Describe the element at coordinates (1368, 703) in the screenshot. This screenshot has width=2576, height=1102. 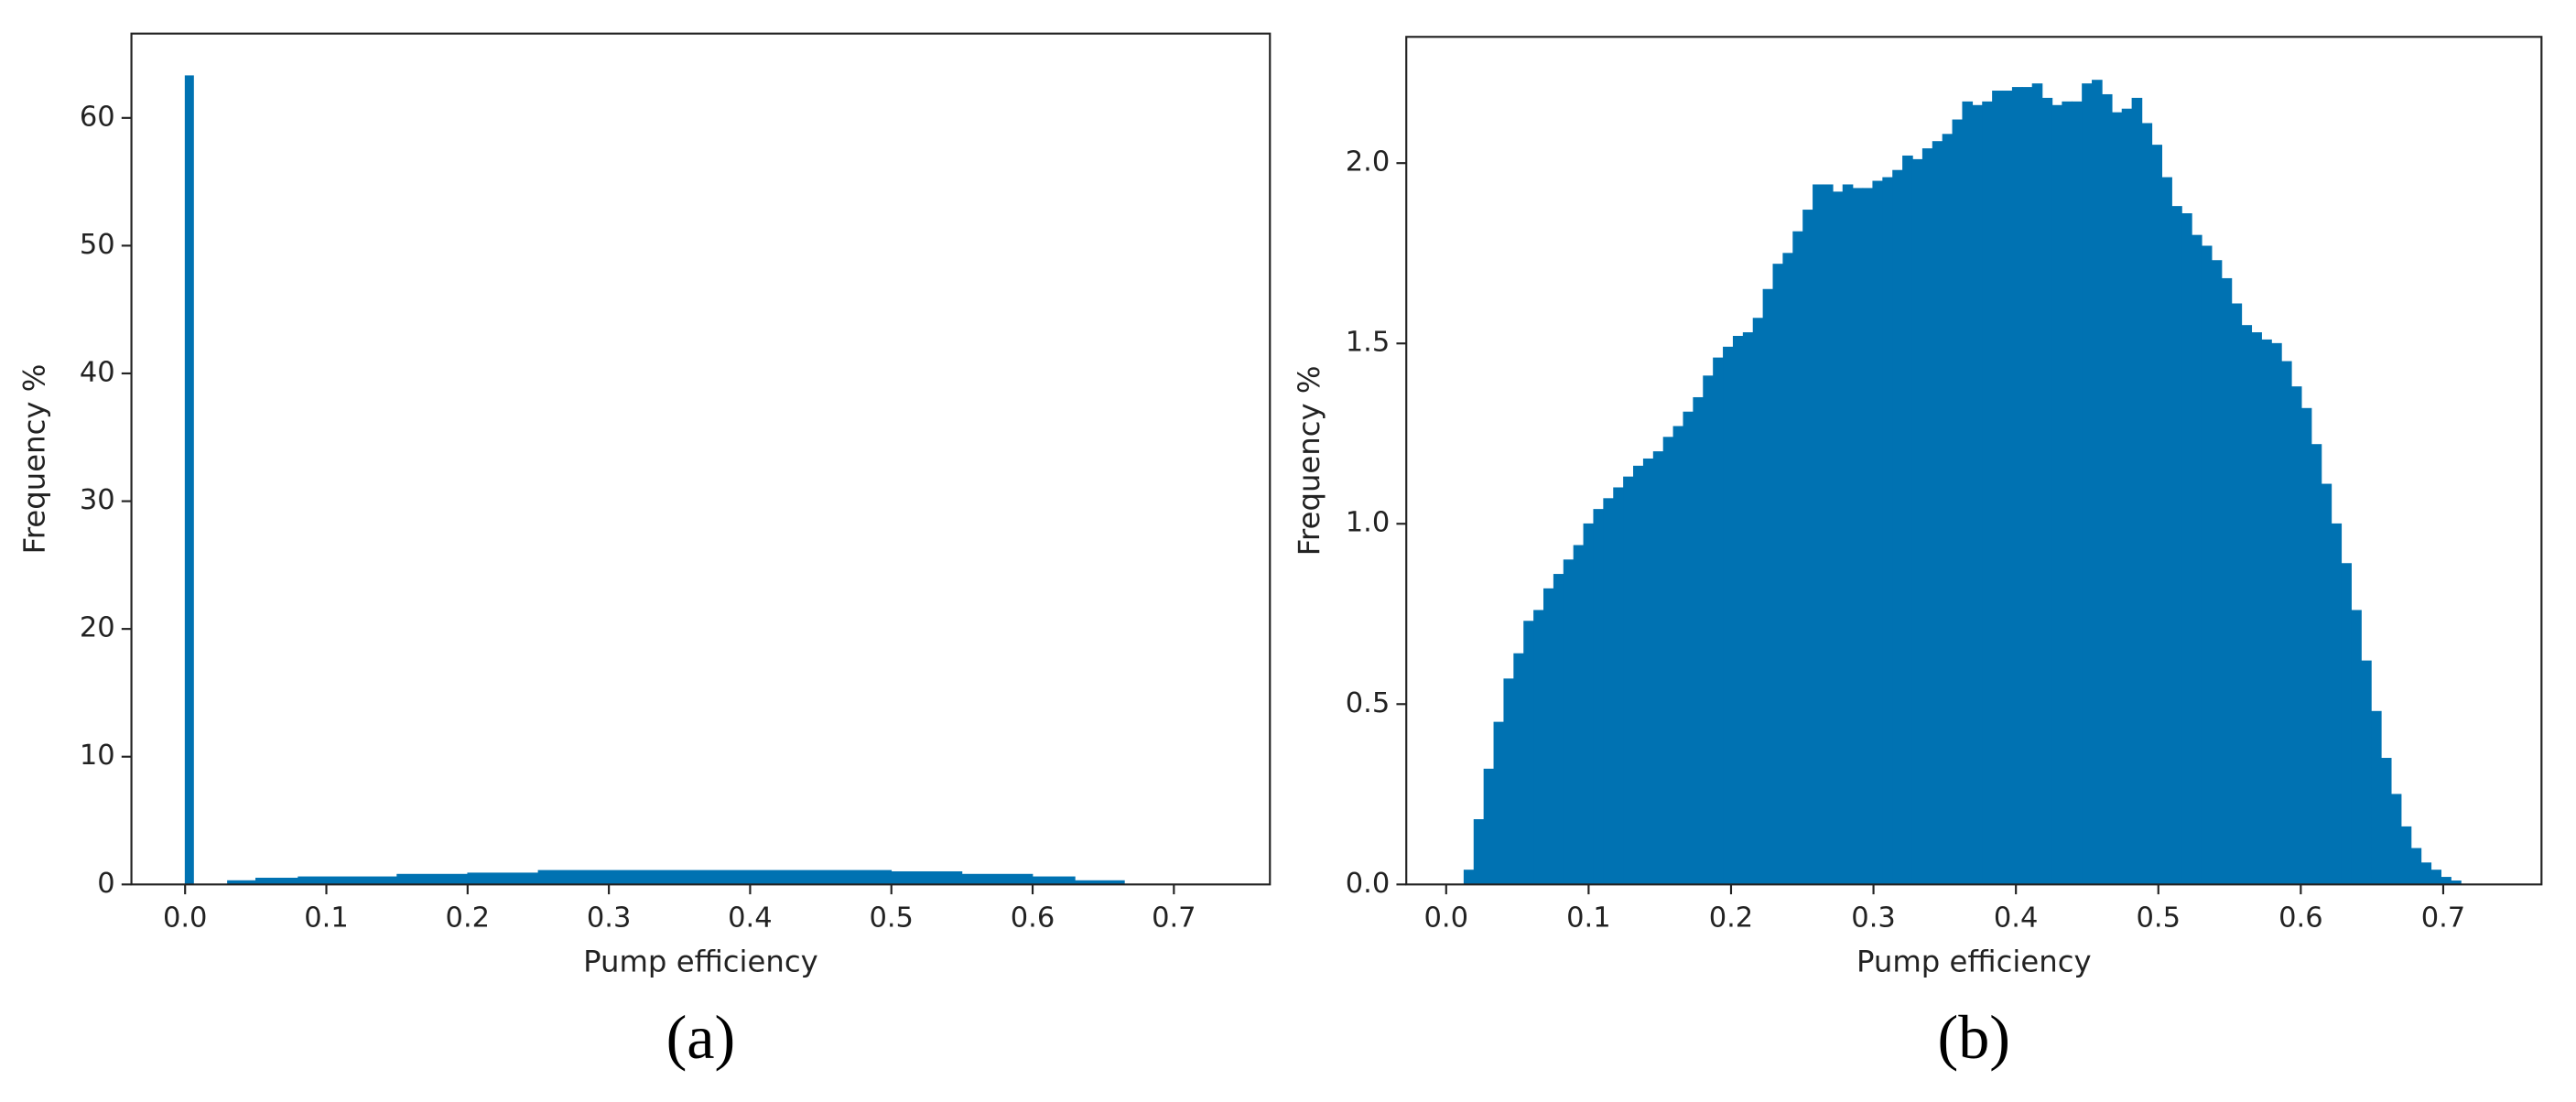
I see `y-tick-label: 0.5` at that location.